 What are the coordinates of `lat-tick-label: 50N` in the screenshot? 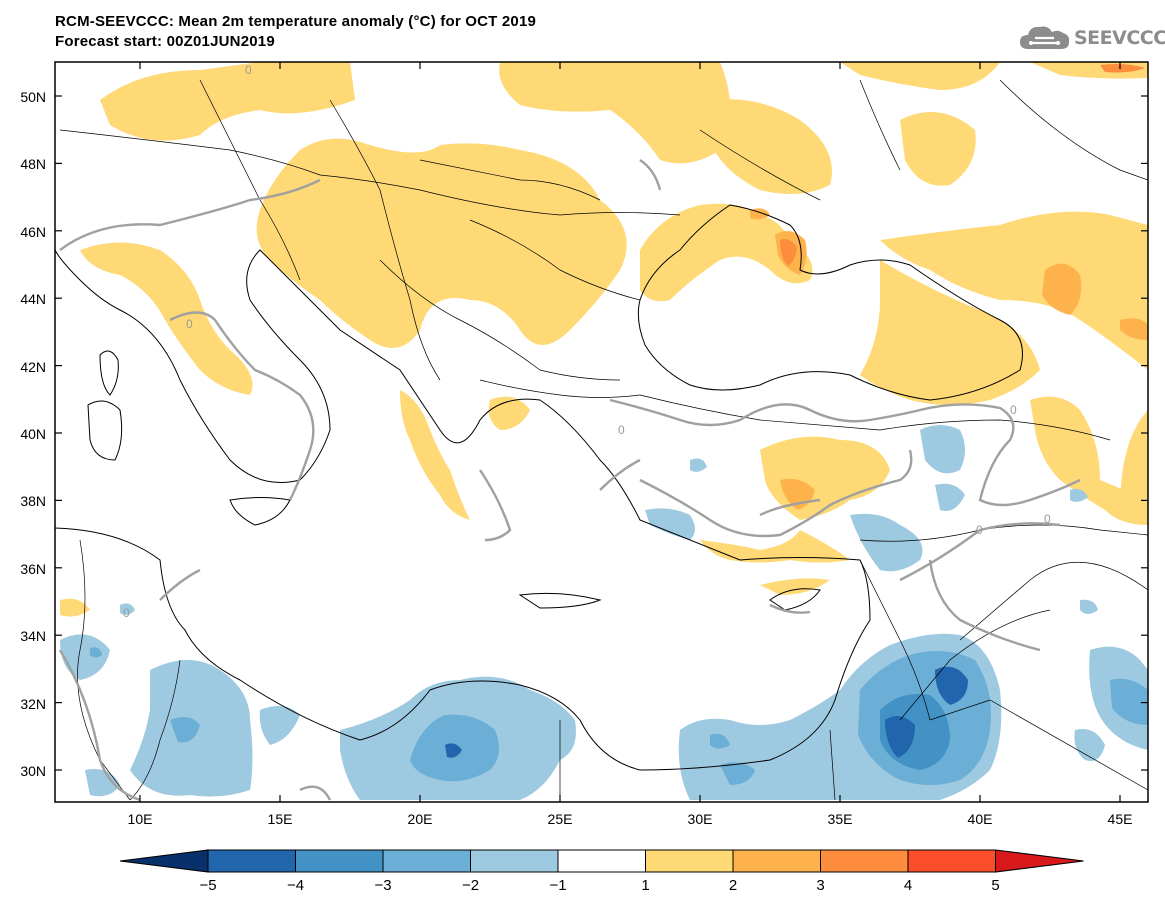 It's located at (33, 97).